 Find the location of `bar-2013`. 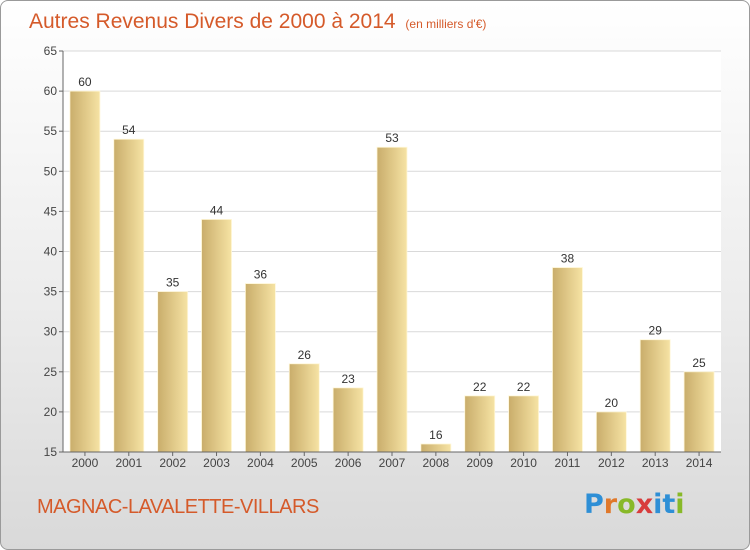

bar-2013 is located at coordinates (655, 396).